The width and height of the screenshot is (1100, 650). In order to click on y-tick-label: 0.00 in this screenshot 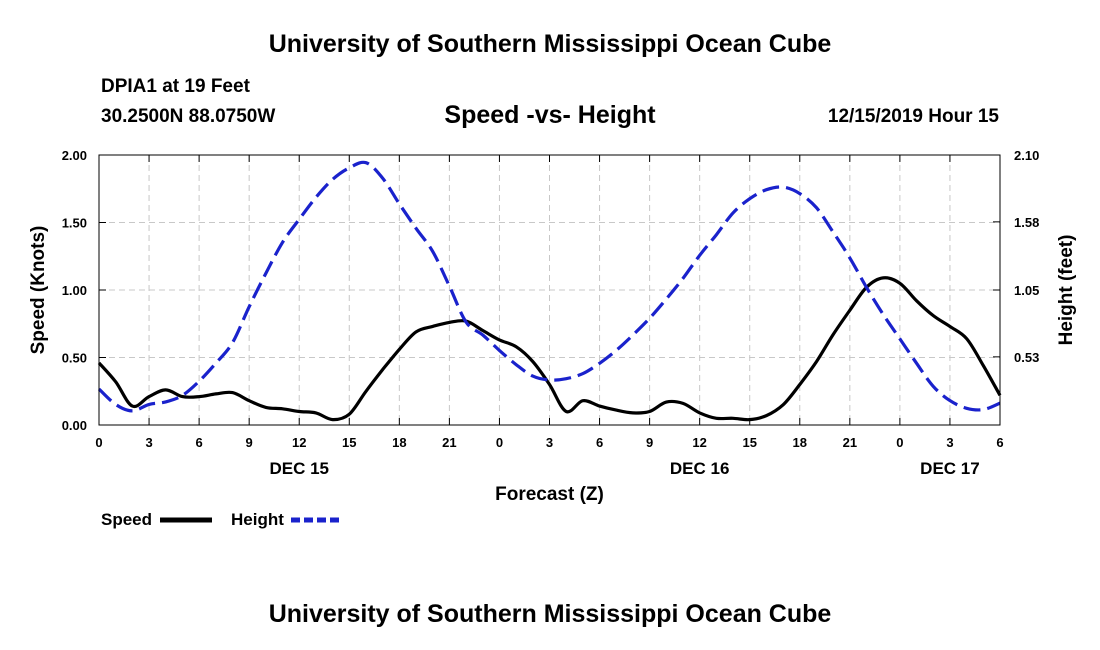, I will do `click(74, 425)`.